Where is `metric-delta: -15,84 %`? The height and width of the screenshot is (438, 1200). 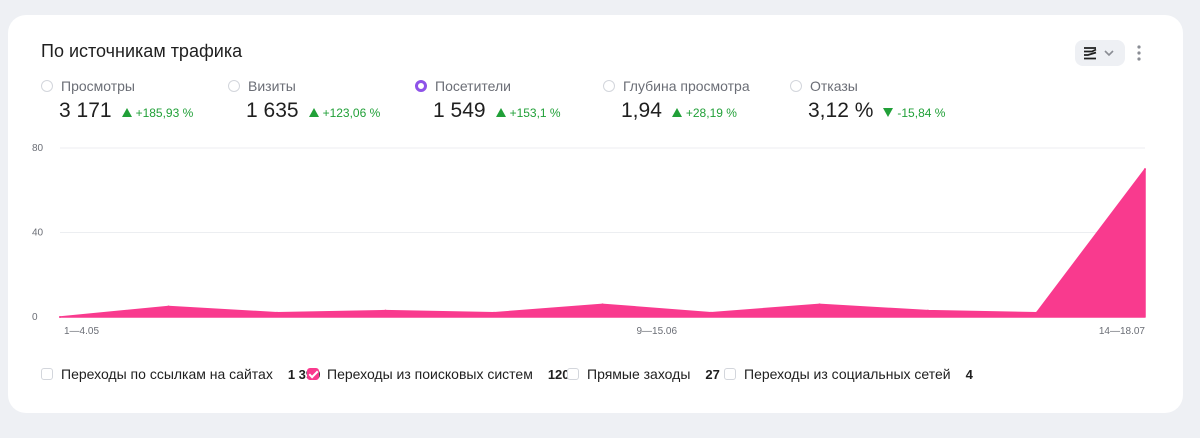
metric-delta: -15,84 % is located at coordinates (914, 113).